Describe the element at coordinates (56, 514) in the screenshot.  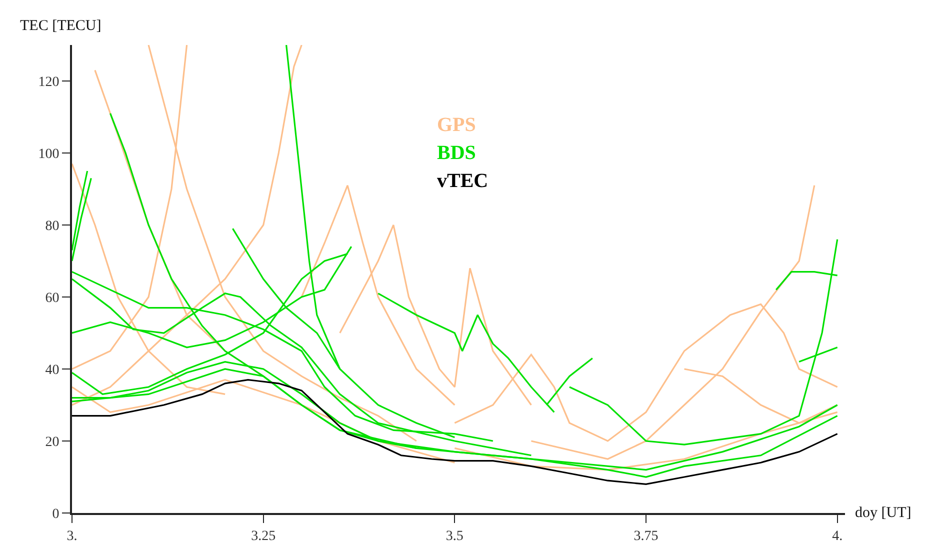
I see `y-tick-label: 0` at that location.